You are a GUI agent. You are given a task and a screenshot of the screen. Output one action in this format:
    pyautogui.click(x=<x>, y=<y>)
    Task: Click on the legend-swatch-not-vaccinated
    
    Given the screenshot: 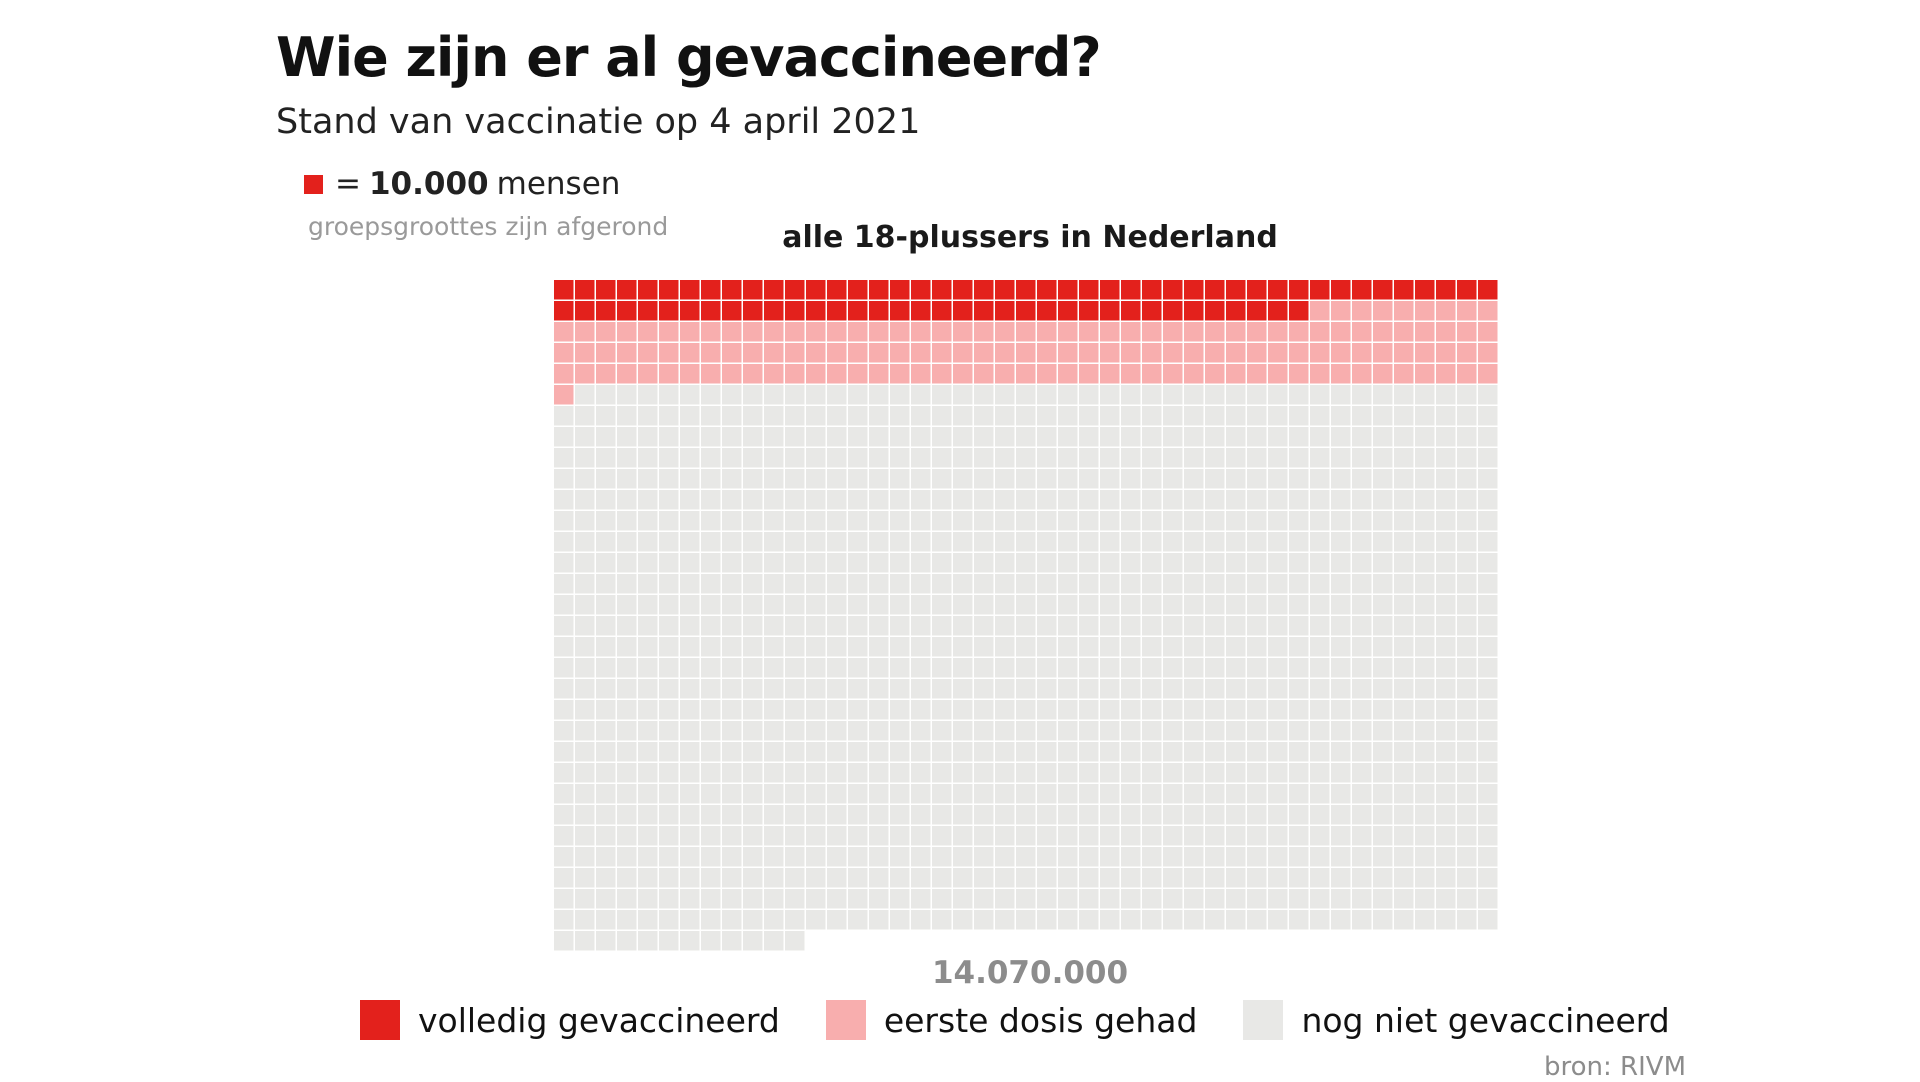 What is the action you would take?
    pyautogui.click(x=1263, y=1020)
    